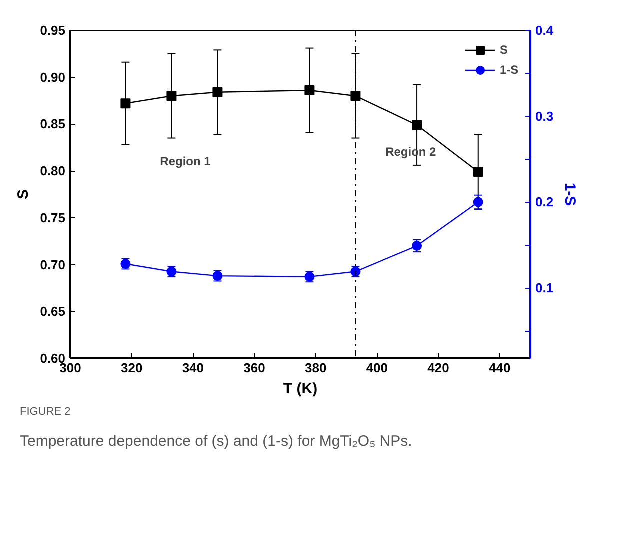 The height and width of the screenshot is (537, 643). What do you see at coordinates (53, 124) in the screenshot?
I see `y-tick-label: 0.85` at bounding box center [53, 124].